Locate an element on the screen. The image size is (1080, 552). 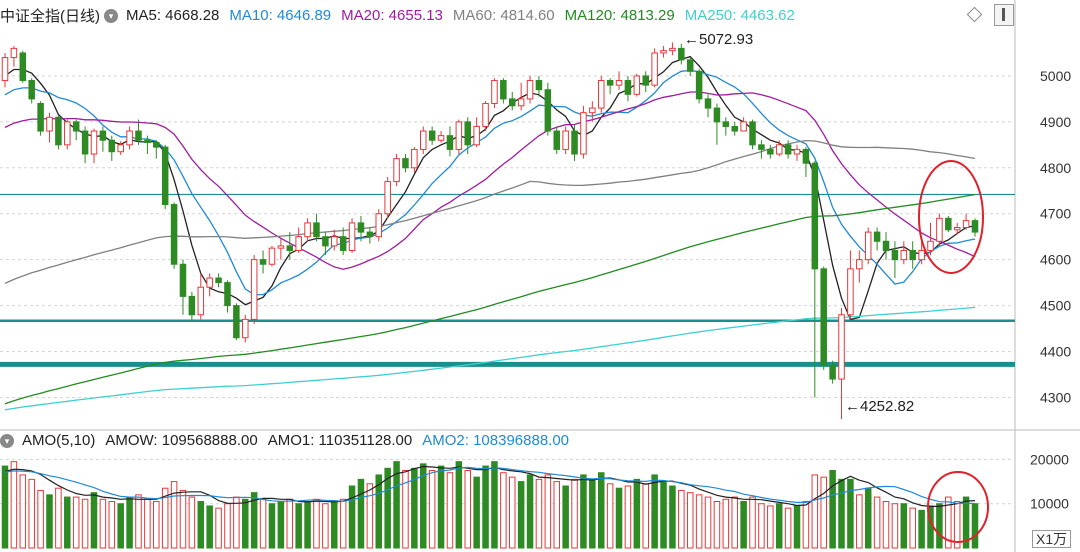
amo1-label: AMO1: 110351128.00 is located at coordinates (340, 440).